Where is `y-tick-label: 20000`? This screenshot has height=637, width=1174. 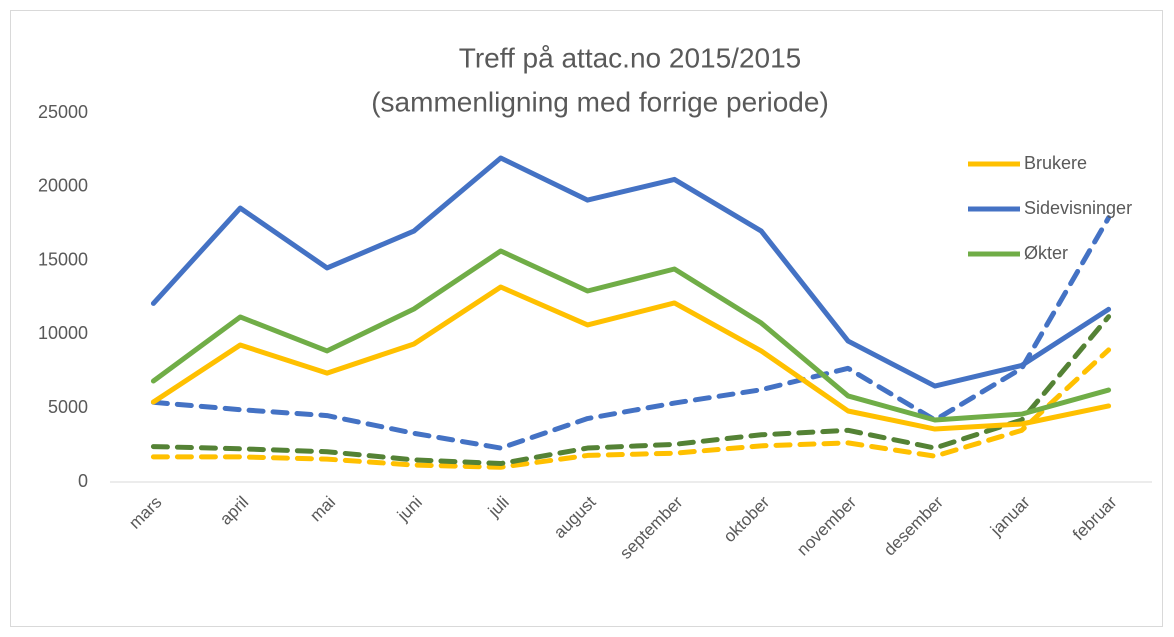 y-tick-label: 20000 is located at coordinates (63, 186).